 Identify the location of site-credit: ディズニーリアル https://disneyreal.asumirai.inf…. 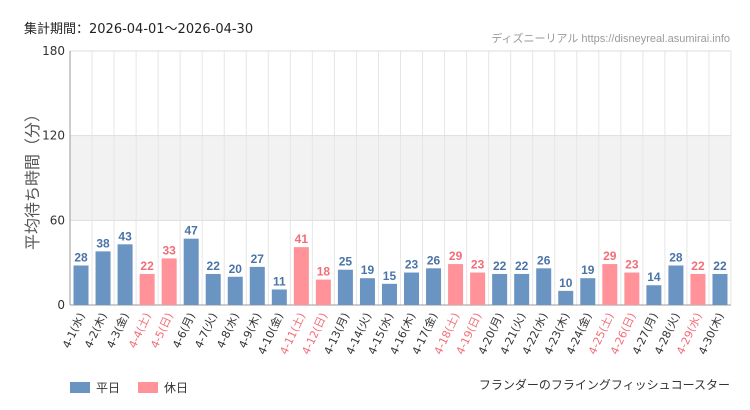
(610, 39).